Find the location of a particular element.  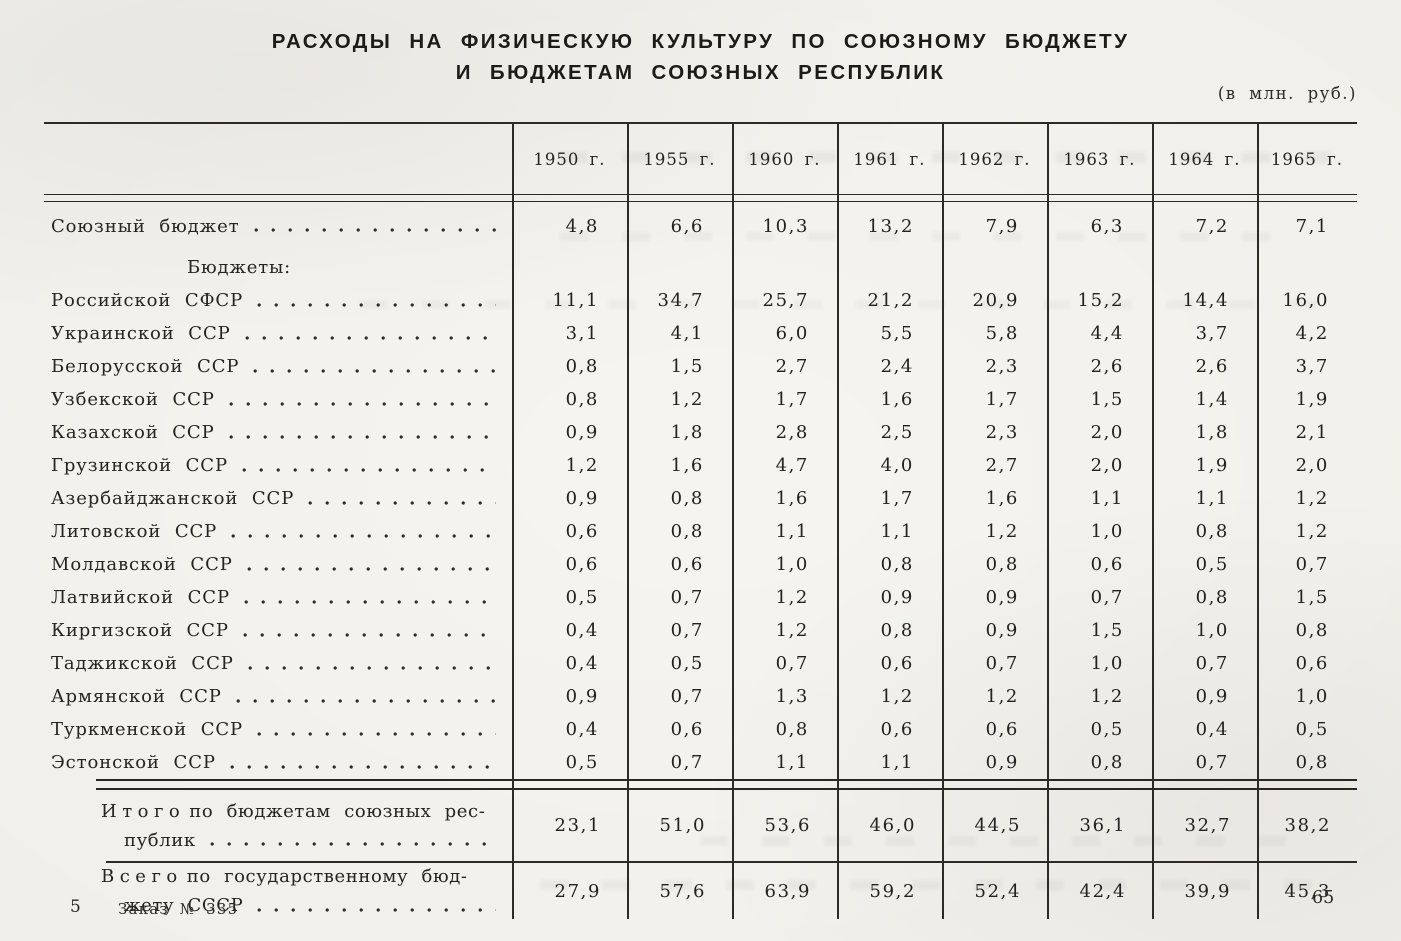

totals-label-cell: Итого по бюджетам союзных рес- публик is located at coordinates (278, 825).